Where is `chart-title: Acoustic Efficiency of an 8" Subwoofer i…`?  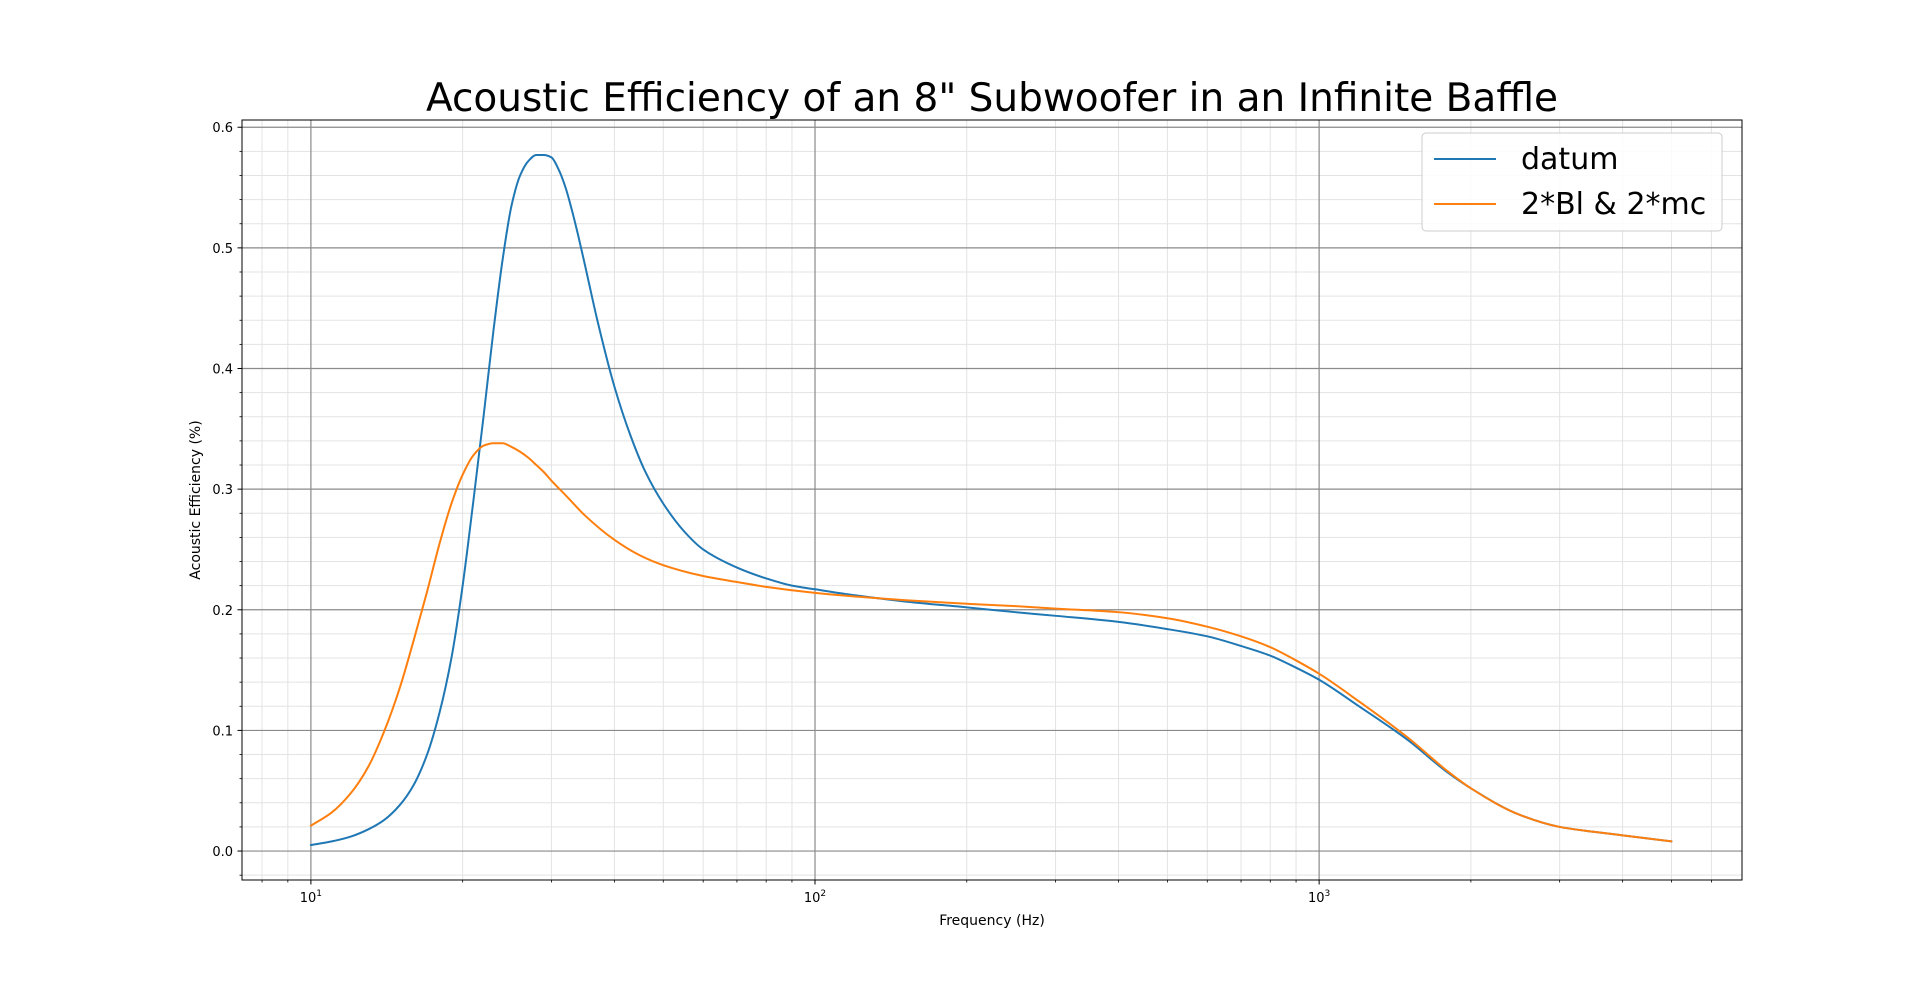
chart-title: Acoustic Efficiency of an 8" Subwoofer i… is located at coordinates (992, 98).